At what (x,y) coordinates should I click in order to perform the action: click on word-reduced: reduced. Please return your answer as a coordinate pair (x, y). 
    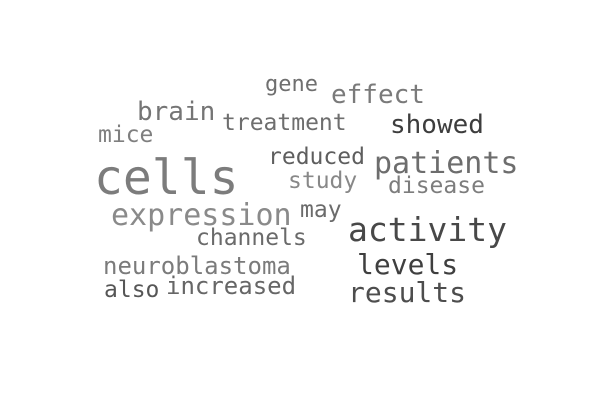
    Looking at the image, I should click on (316, 157).